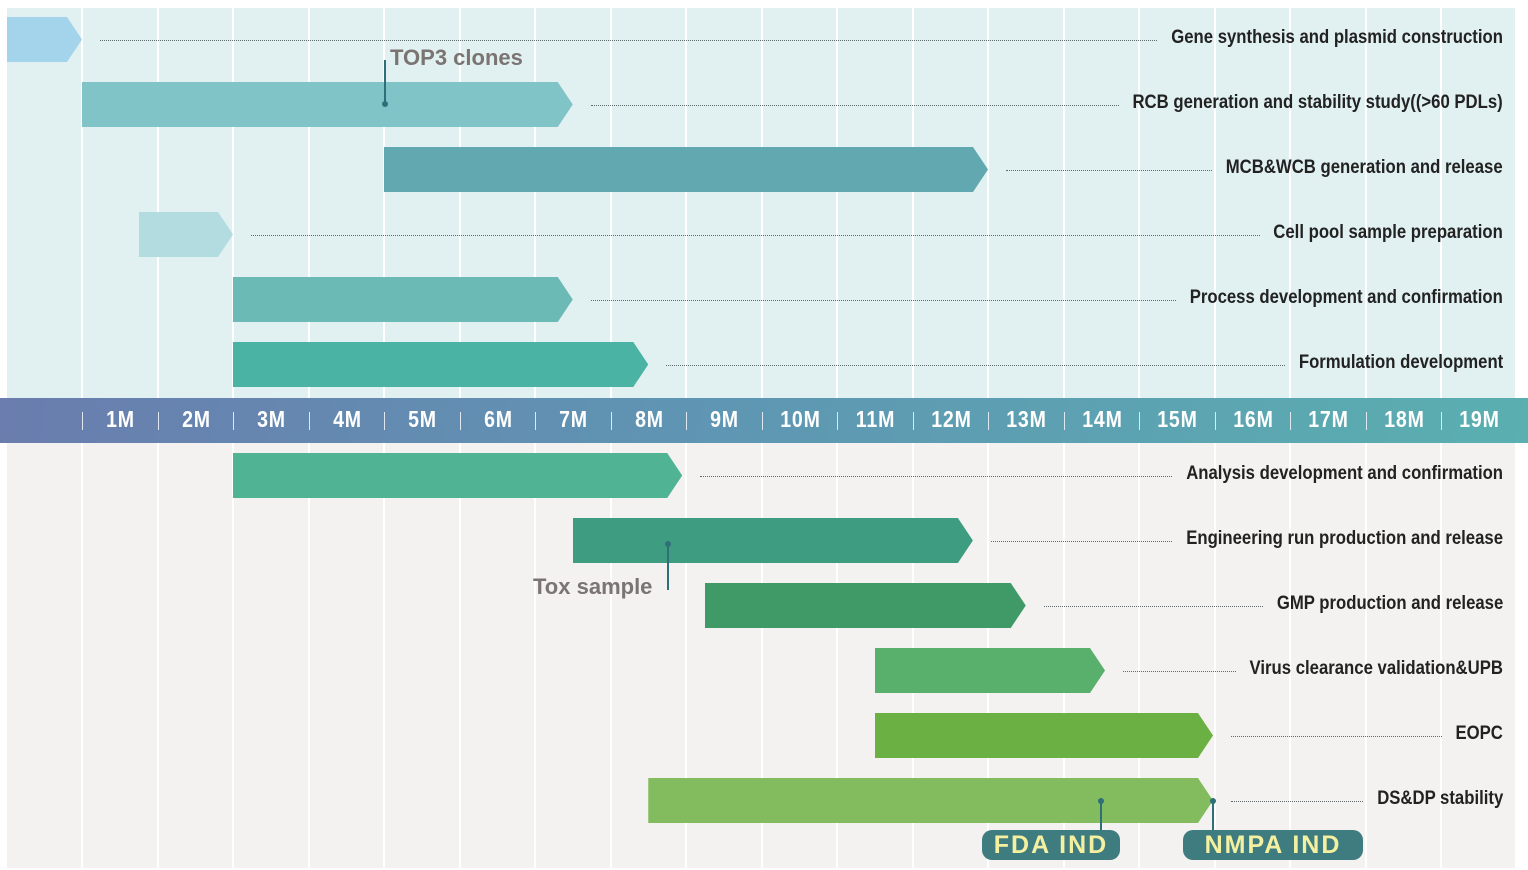  Describe the element at coordinates (1273, 845) in the screenshot. I see `nmpa-ind-badge: NMPA IND` at that location.